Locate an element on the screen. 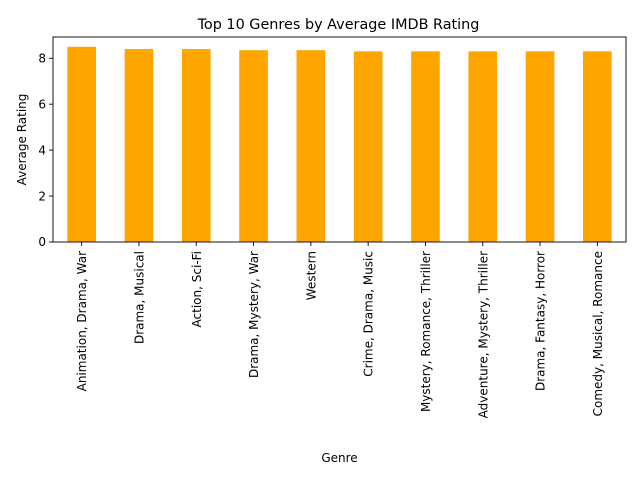 This screenshot has width=640, height=480. x-tick-label: Western is located at coordinates (311, 275).